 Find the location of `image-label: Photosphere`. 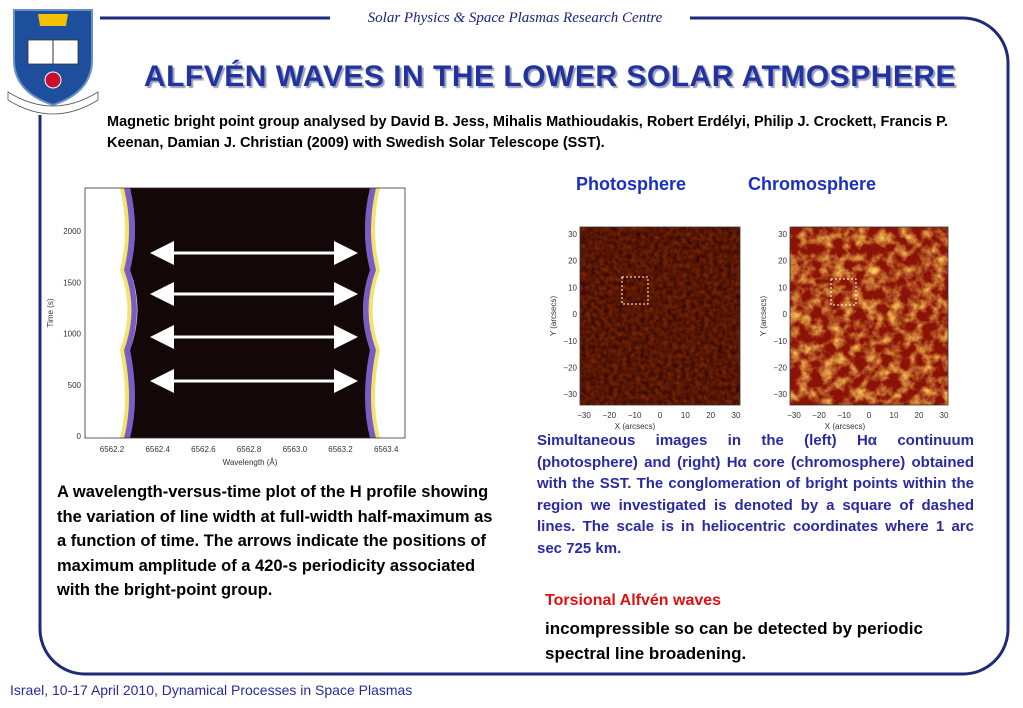

image-label: Photosphere is located at coordinates (631, 184).